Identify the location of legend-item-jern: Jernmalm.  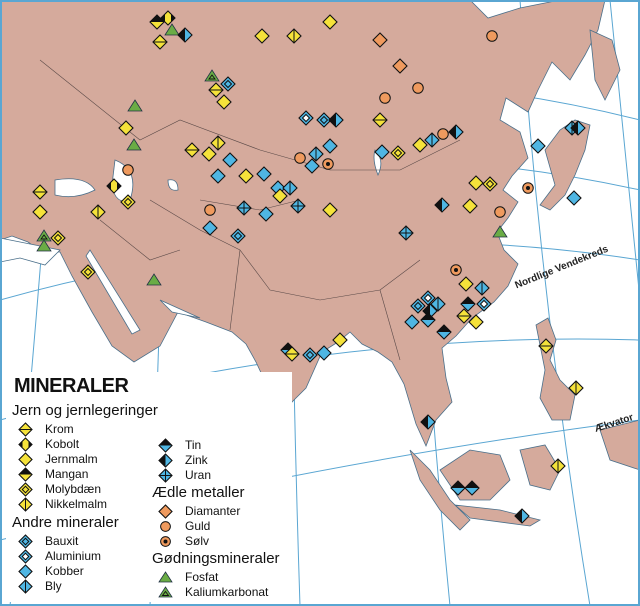
(58, 459).